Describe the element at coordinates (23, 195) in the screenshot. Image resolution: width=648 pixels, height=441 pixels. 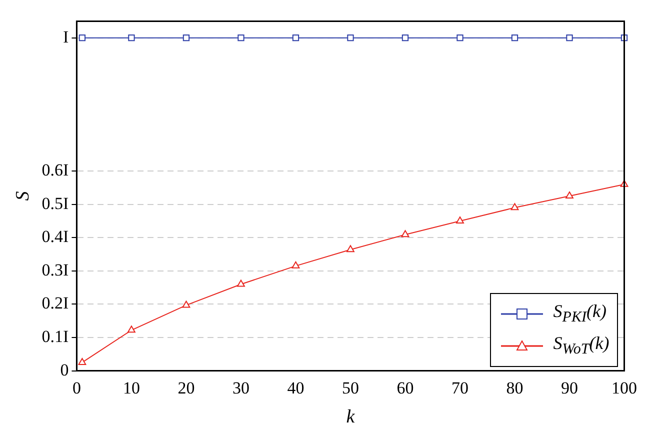
I see `y-axis-title: S` at that location.